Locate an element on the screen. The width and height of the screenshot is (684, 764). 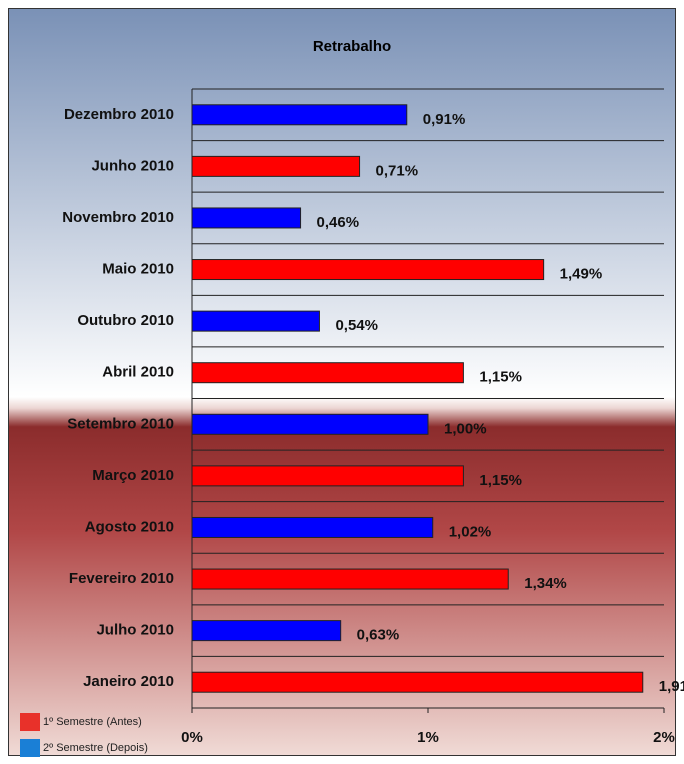
x-tick-label: 1% is located at coordinates (428, 737).